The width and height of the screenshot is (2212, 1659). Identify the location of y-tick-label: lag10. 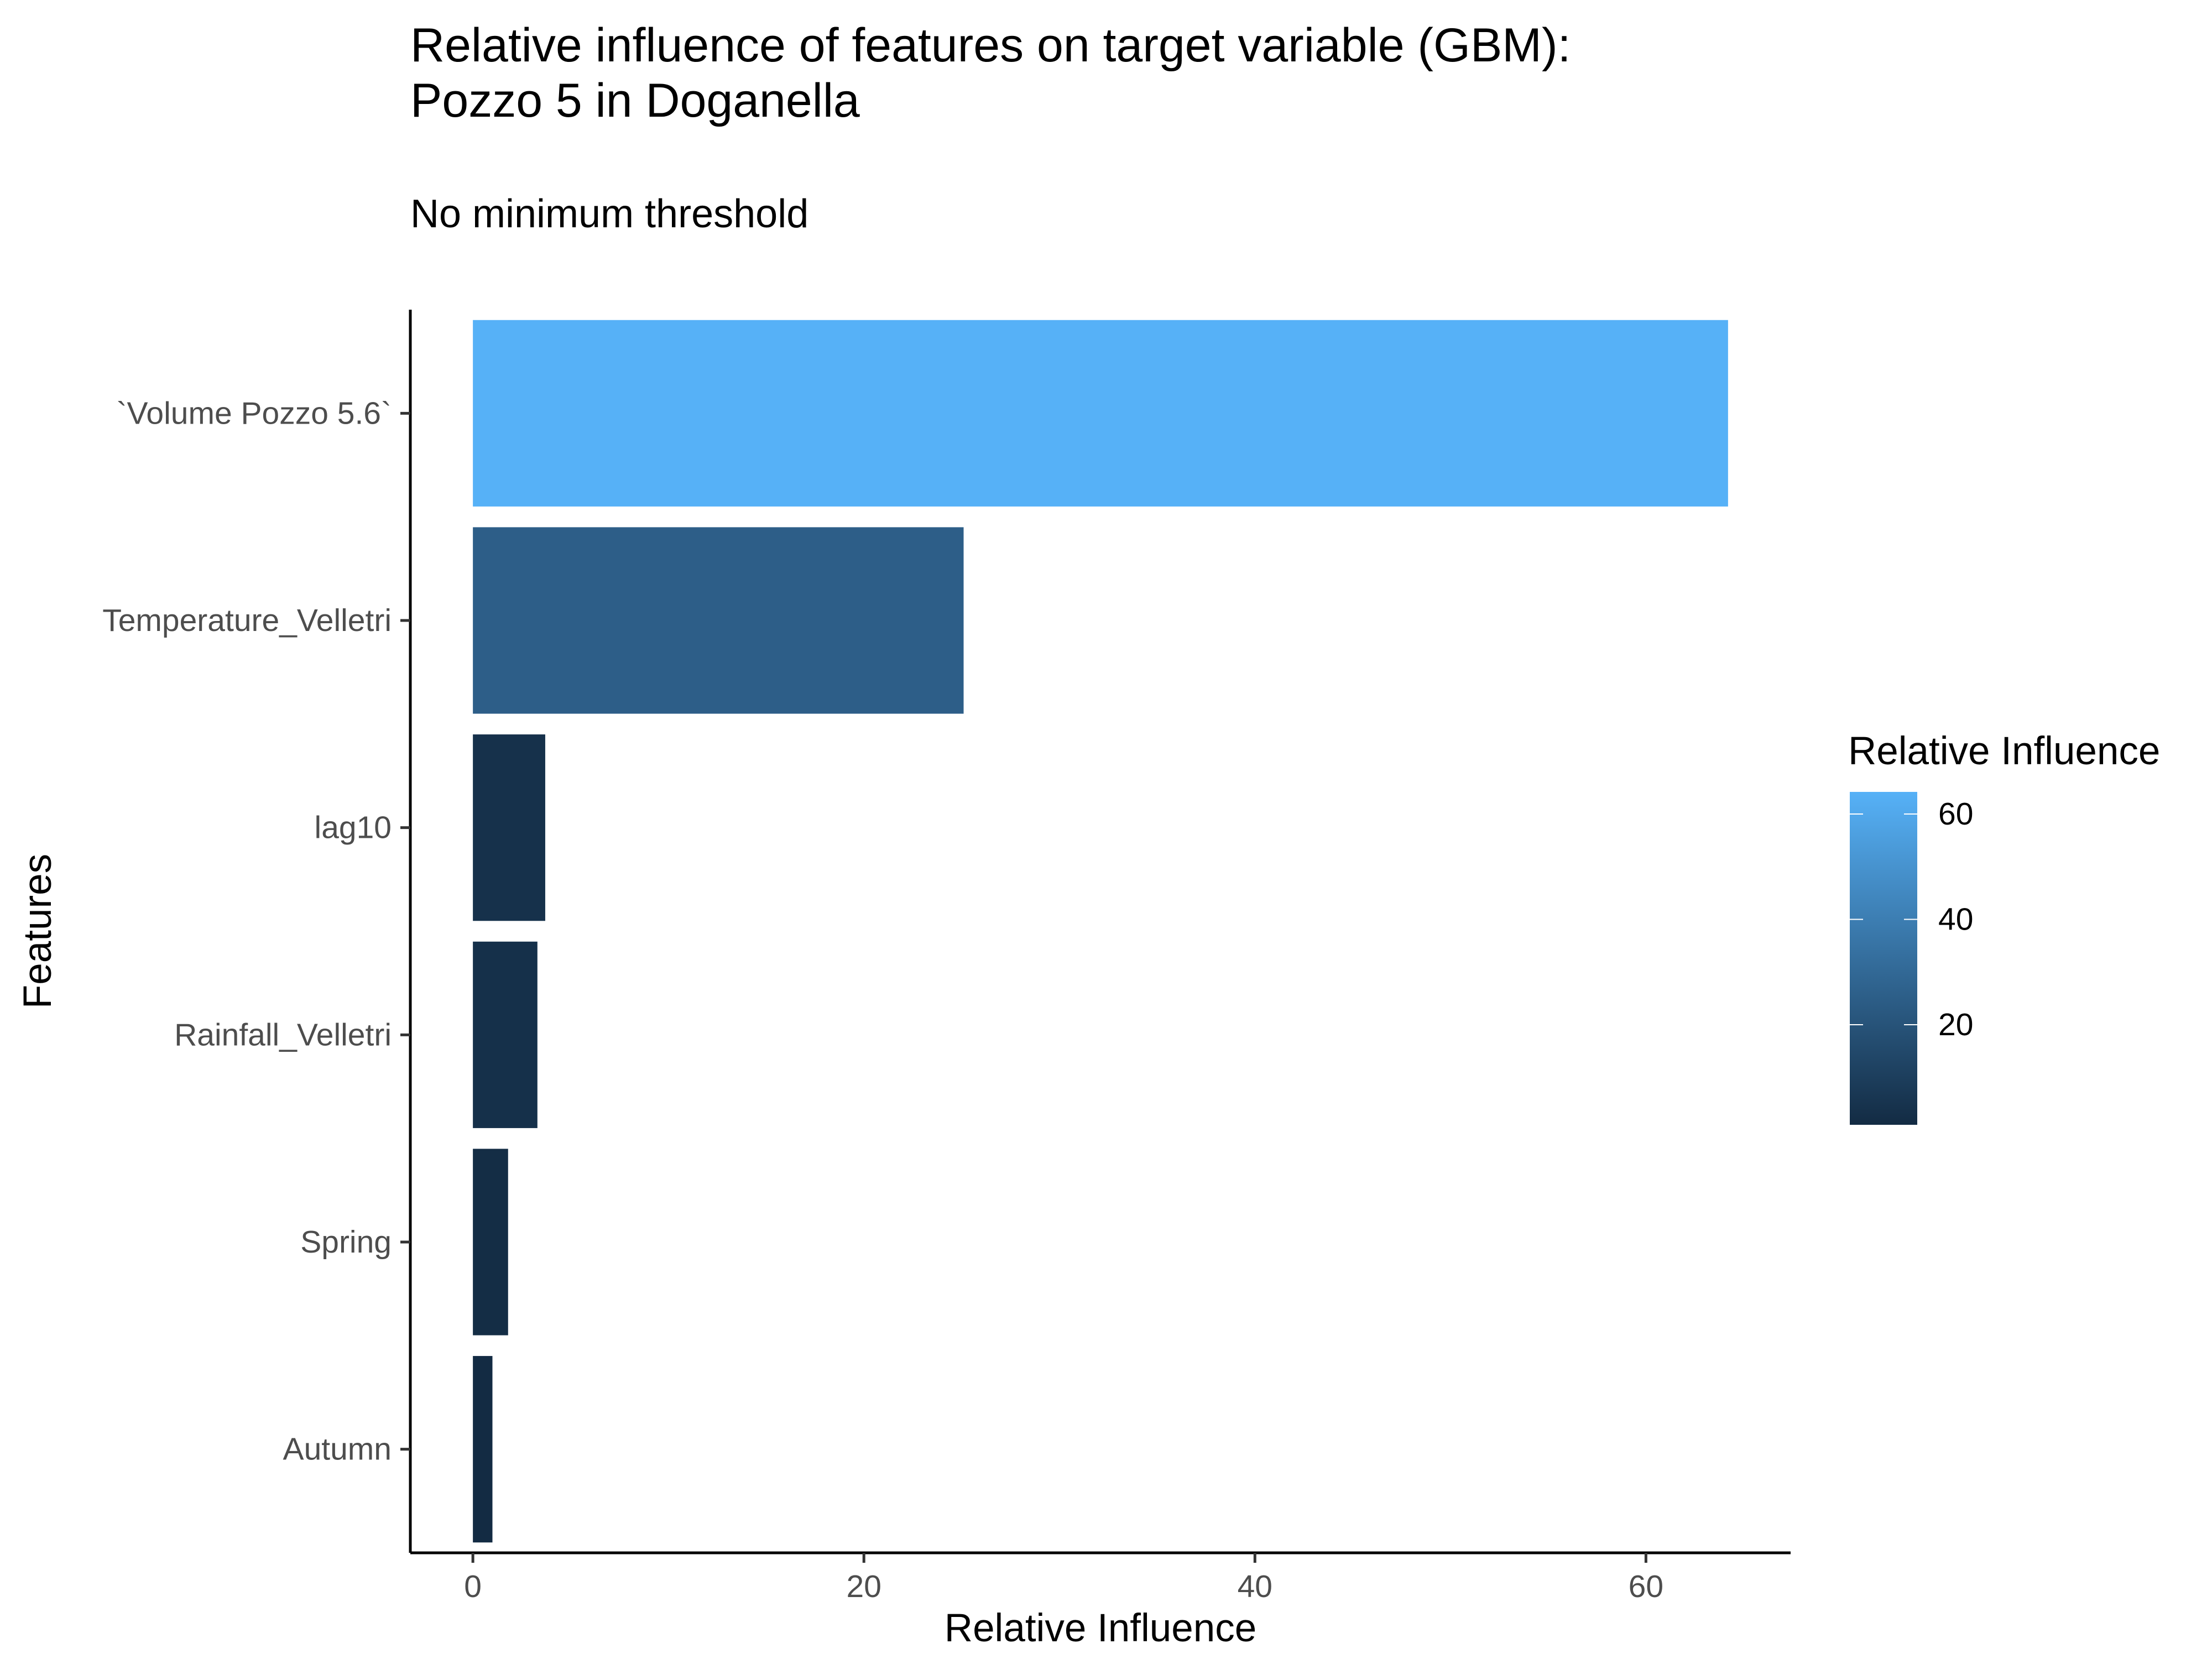
(354, 828).